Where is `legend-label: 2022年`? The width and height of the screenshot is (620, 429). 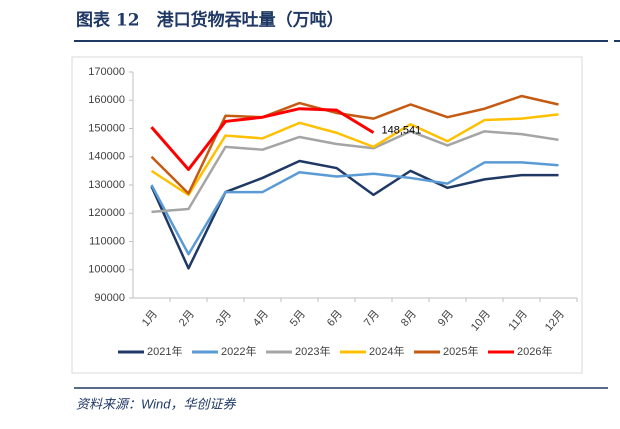
legend-label: 2022年 is located at coordinates (238, 351).